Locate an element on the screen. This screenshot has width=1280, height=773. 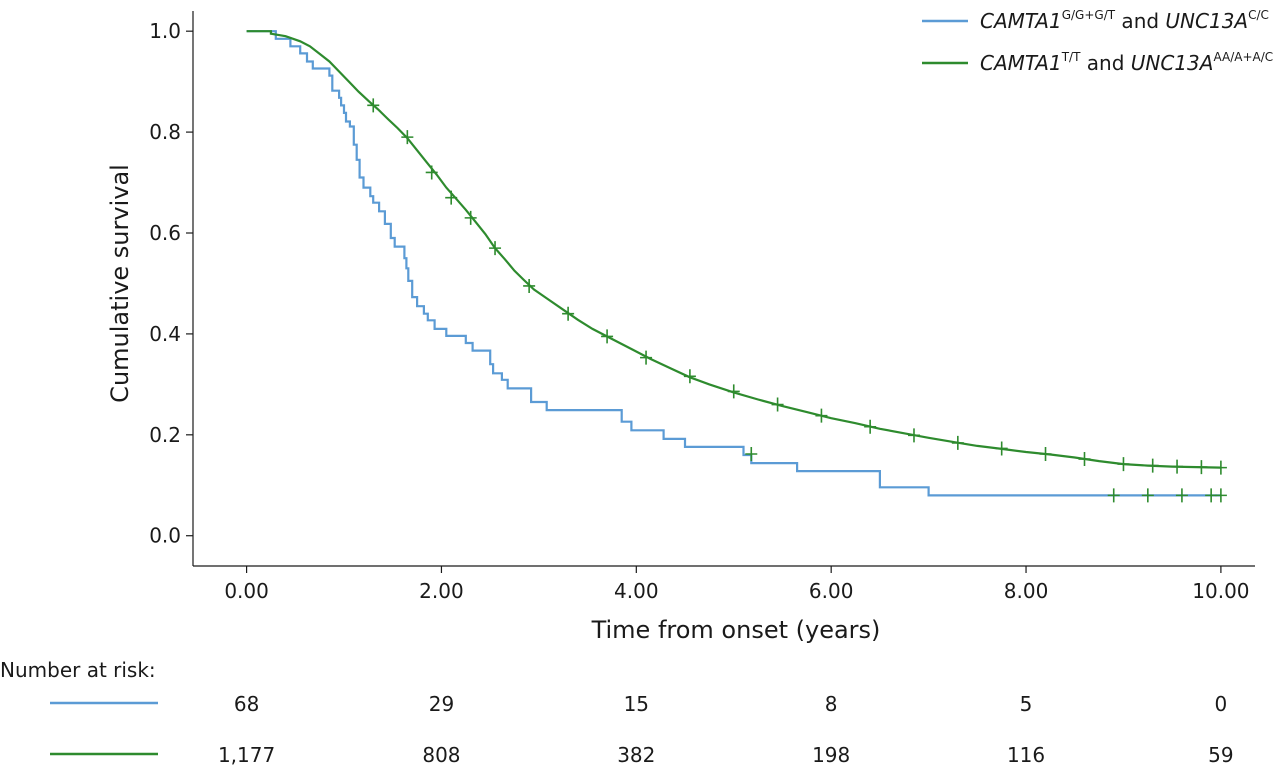
risk-count: 382 is located at coordinates (636, 755).